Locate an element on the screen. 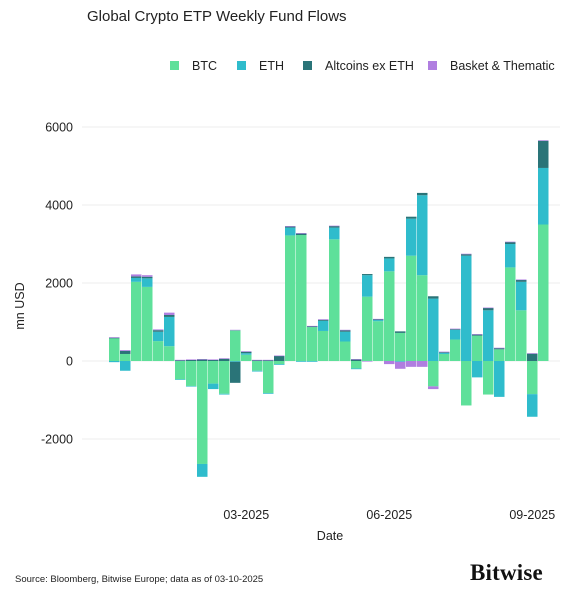 Image resolution: width=581 pixels, height=600 pixels. legend-label: Basket & Thematic is located at coordinates (502, 66).